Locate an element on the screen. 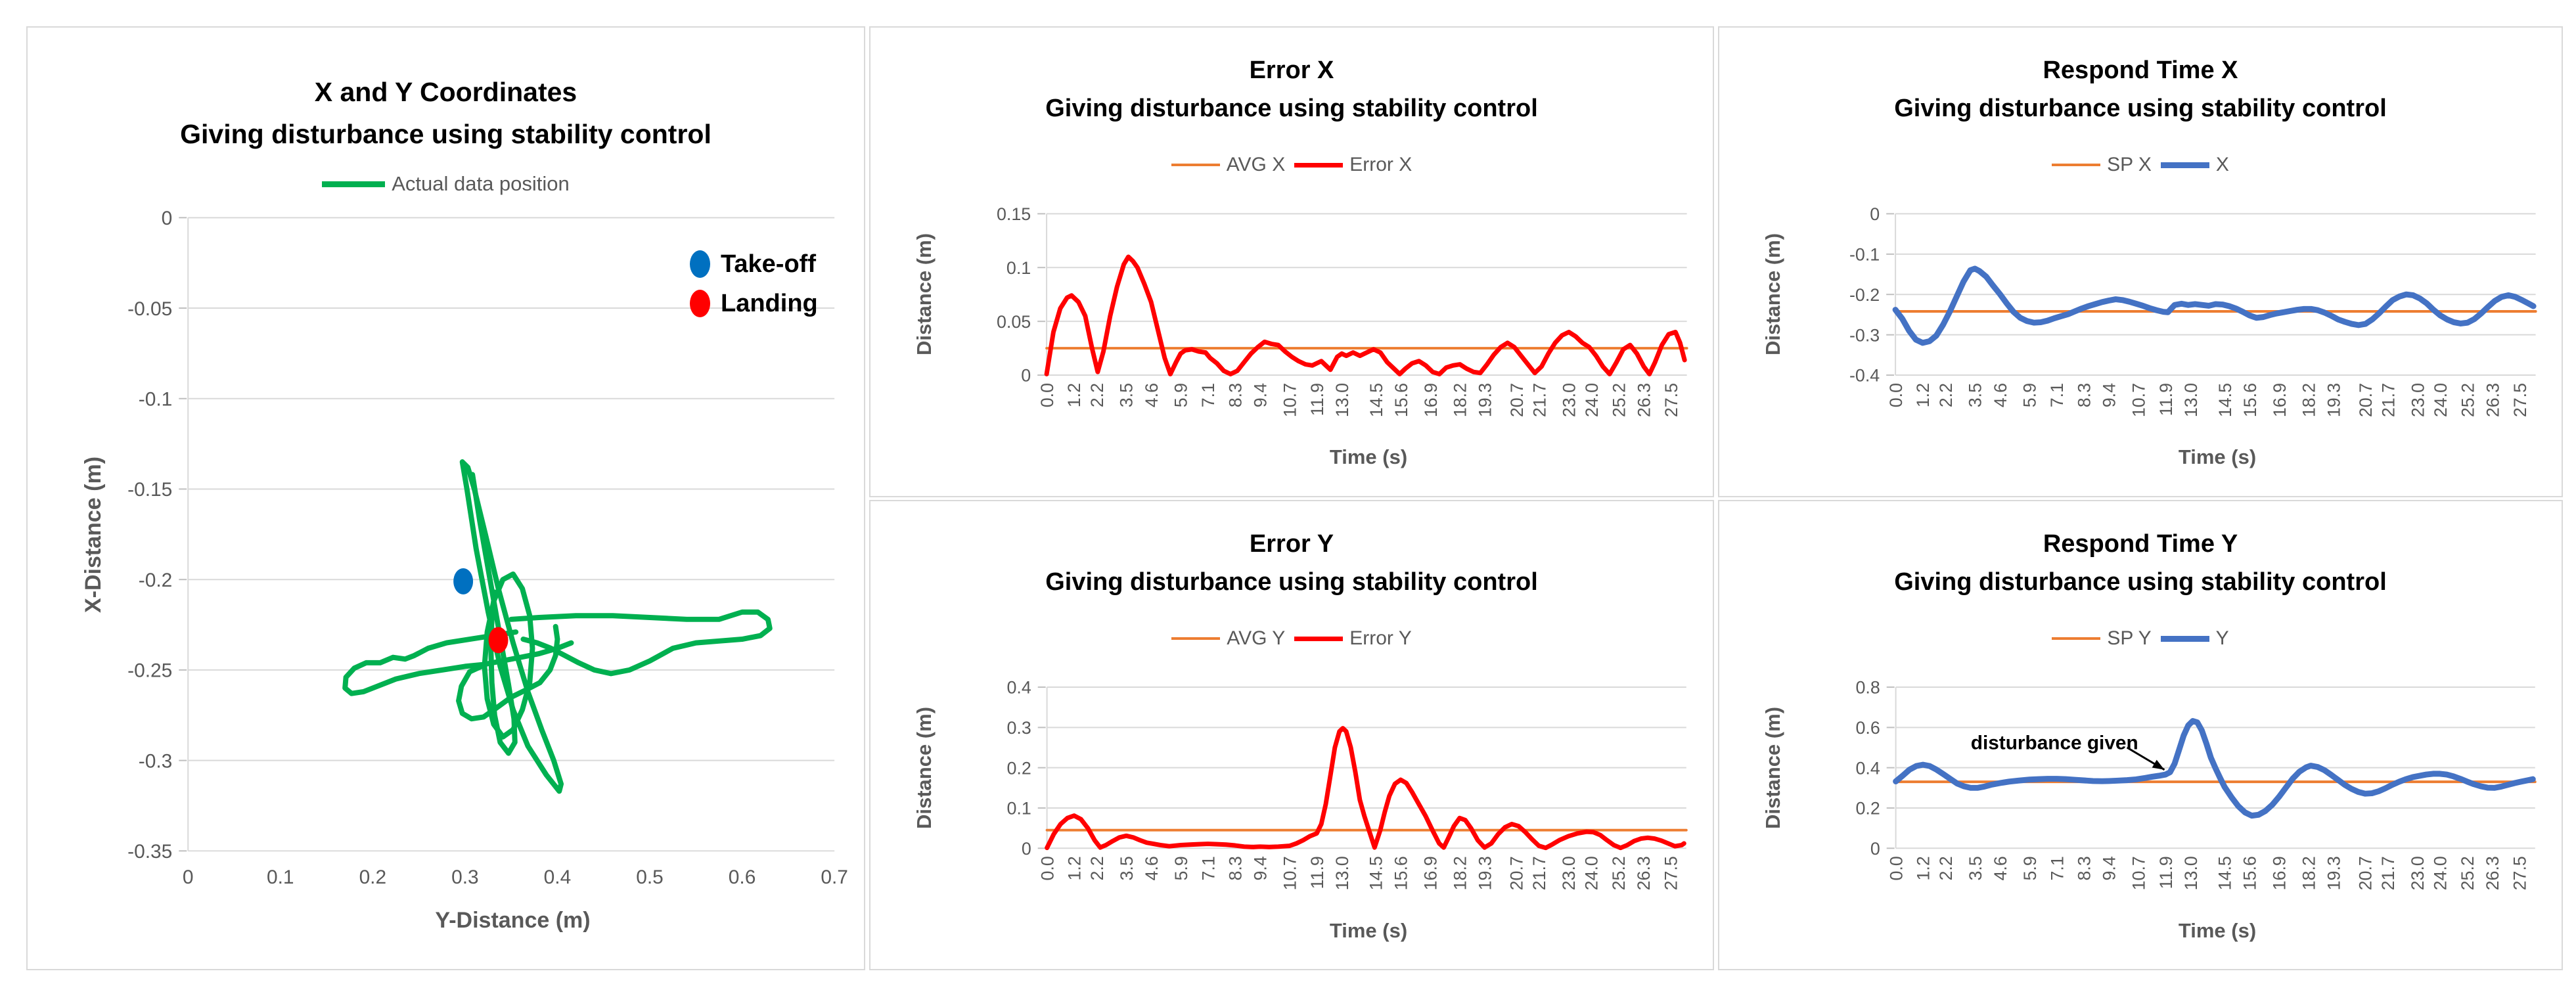  series-error-x is located at coordinates (1365, 315).